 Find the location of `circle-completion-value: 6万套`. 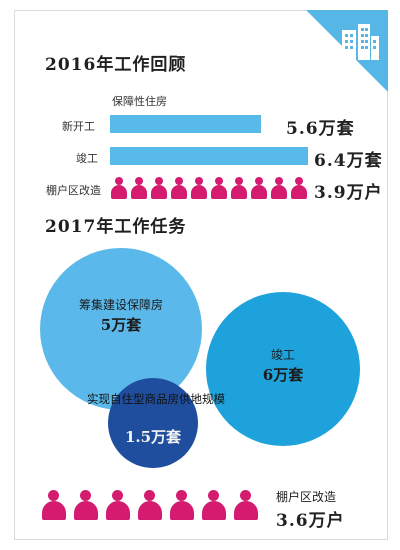

circle-completion-value: 6万套 is located at coordinates (283, 375).